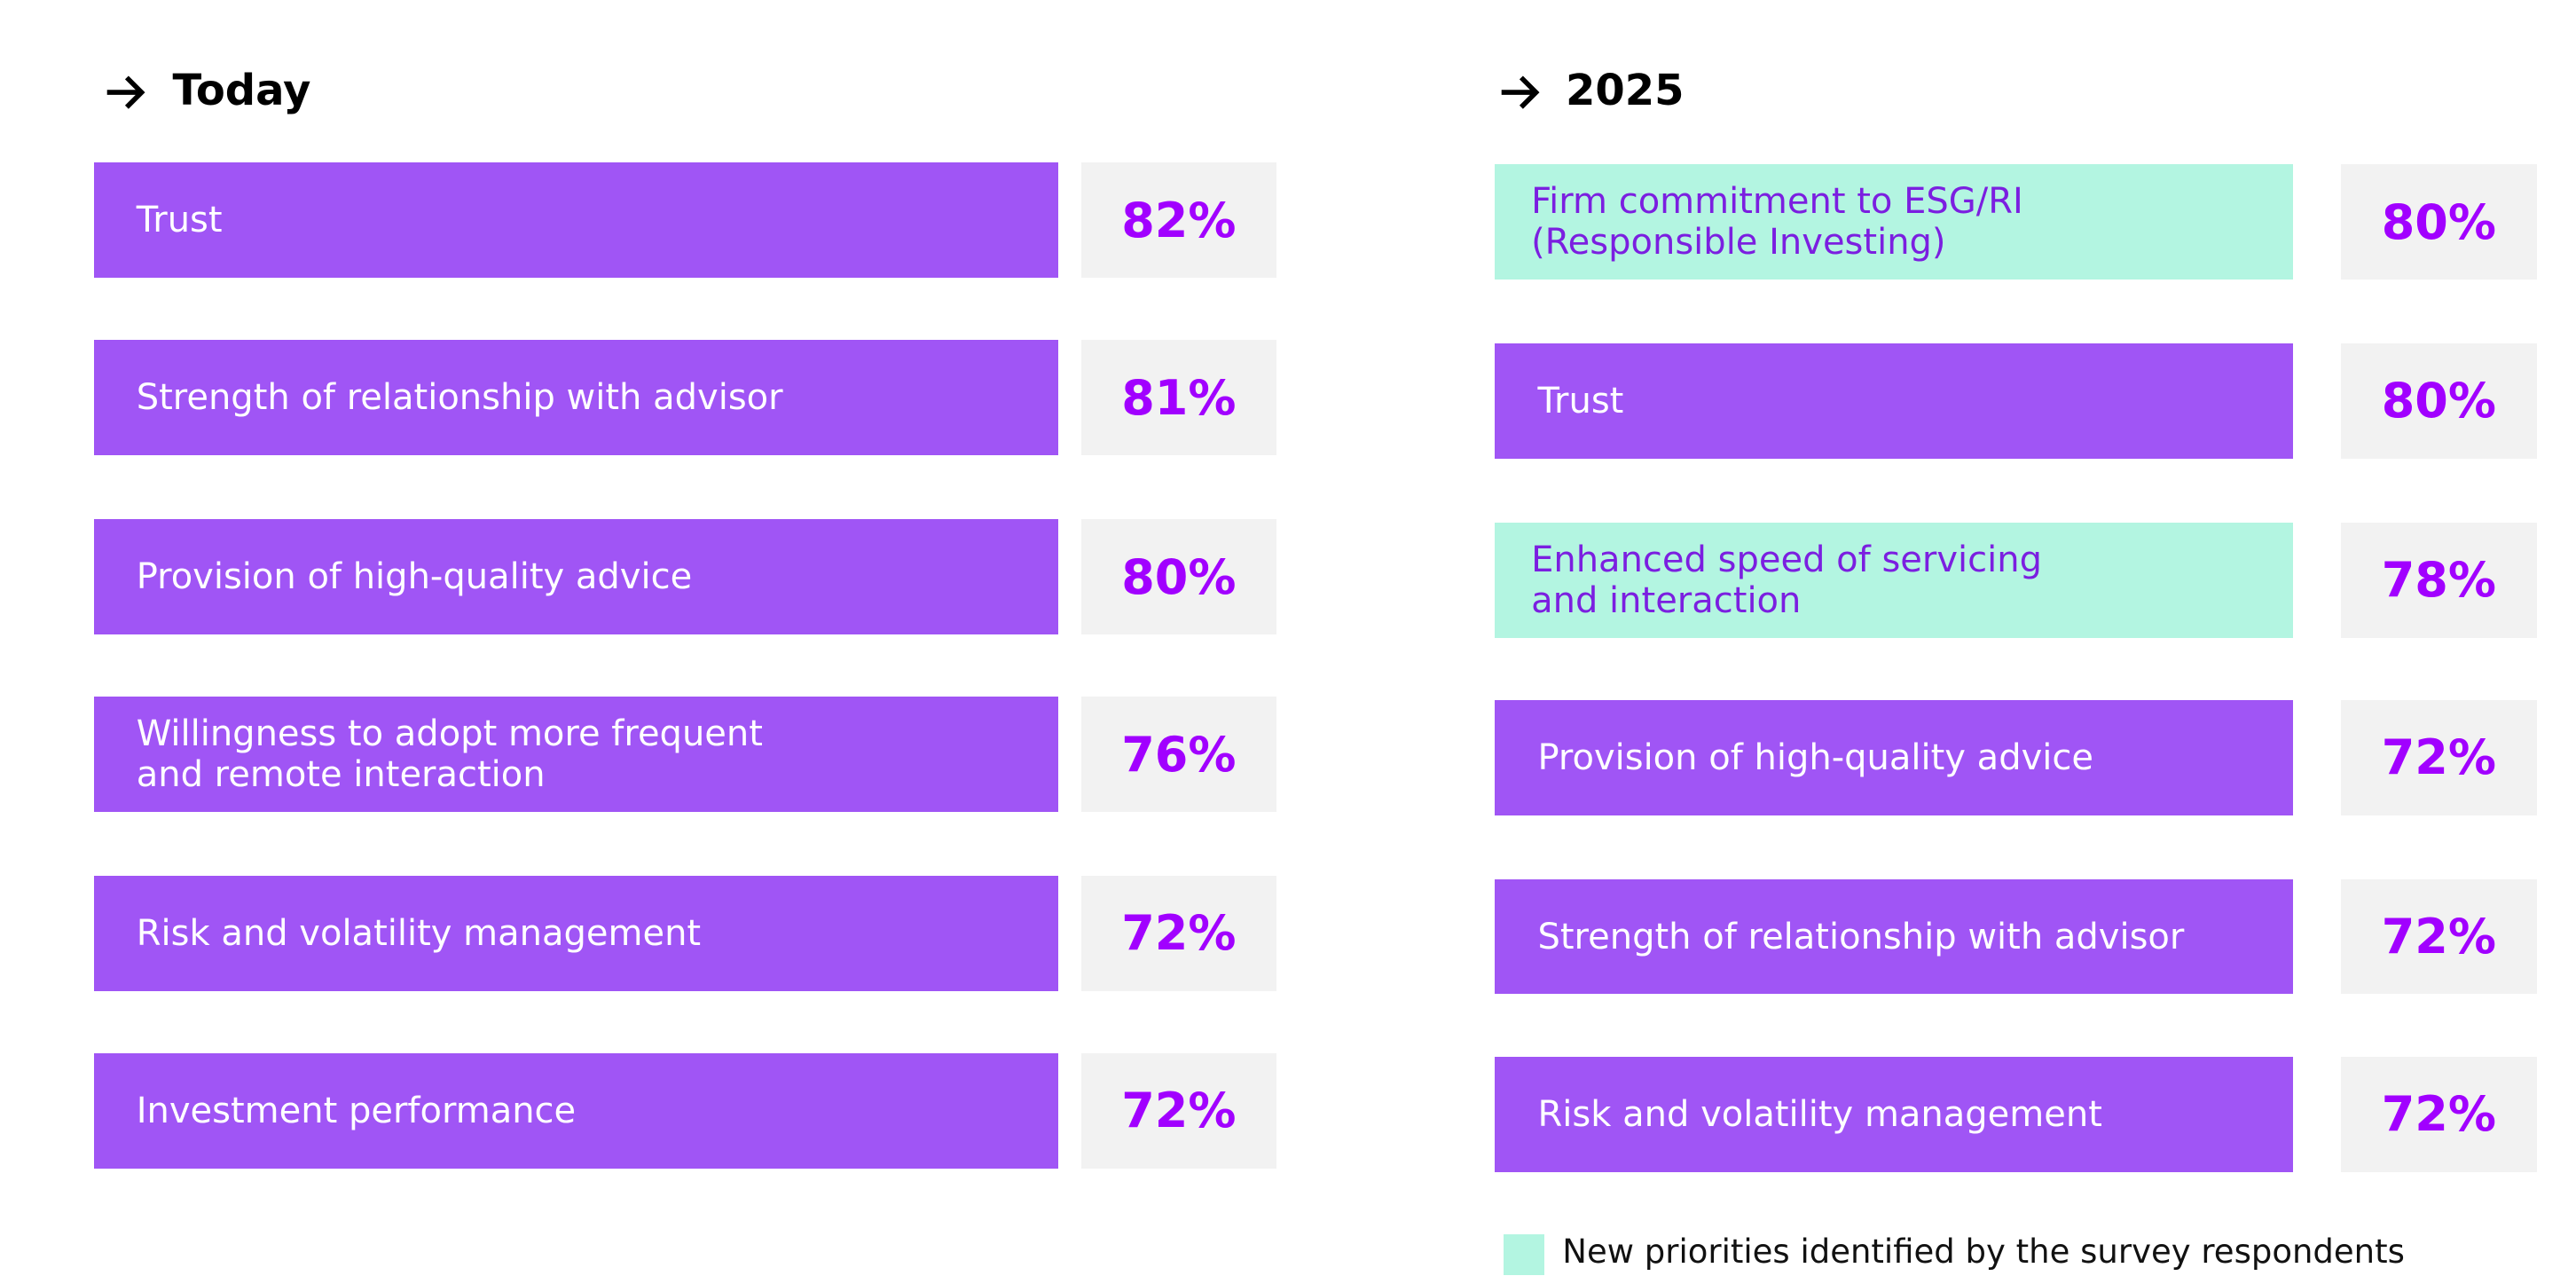  Describe the element at coordinates (1178, 397) in the screenshot. I see `percentage: 81%` at that location.